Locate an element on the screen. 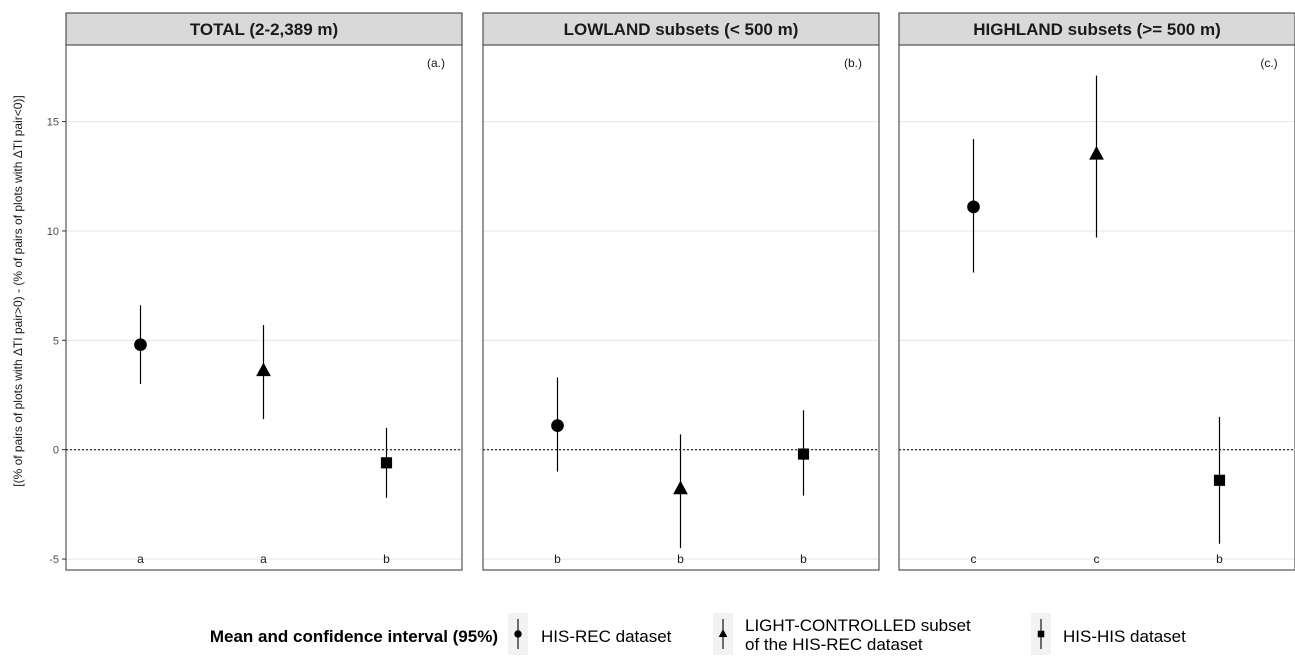 This screenshot has height=657, width=1295. panel-strip-title: LOWLAND subsets (< 500 m) is located at coordinates (681, 29).